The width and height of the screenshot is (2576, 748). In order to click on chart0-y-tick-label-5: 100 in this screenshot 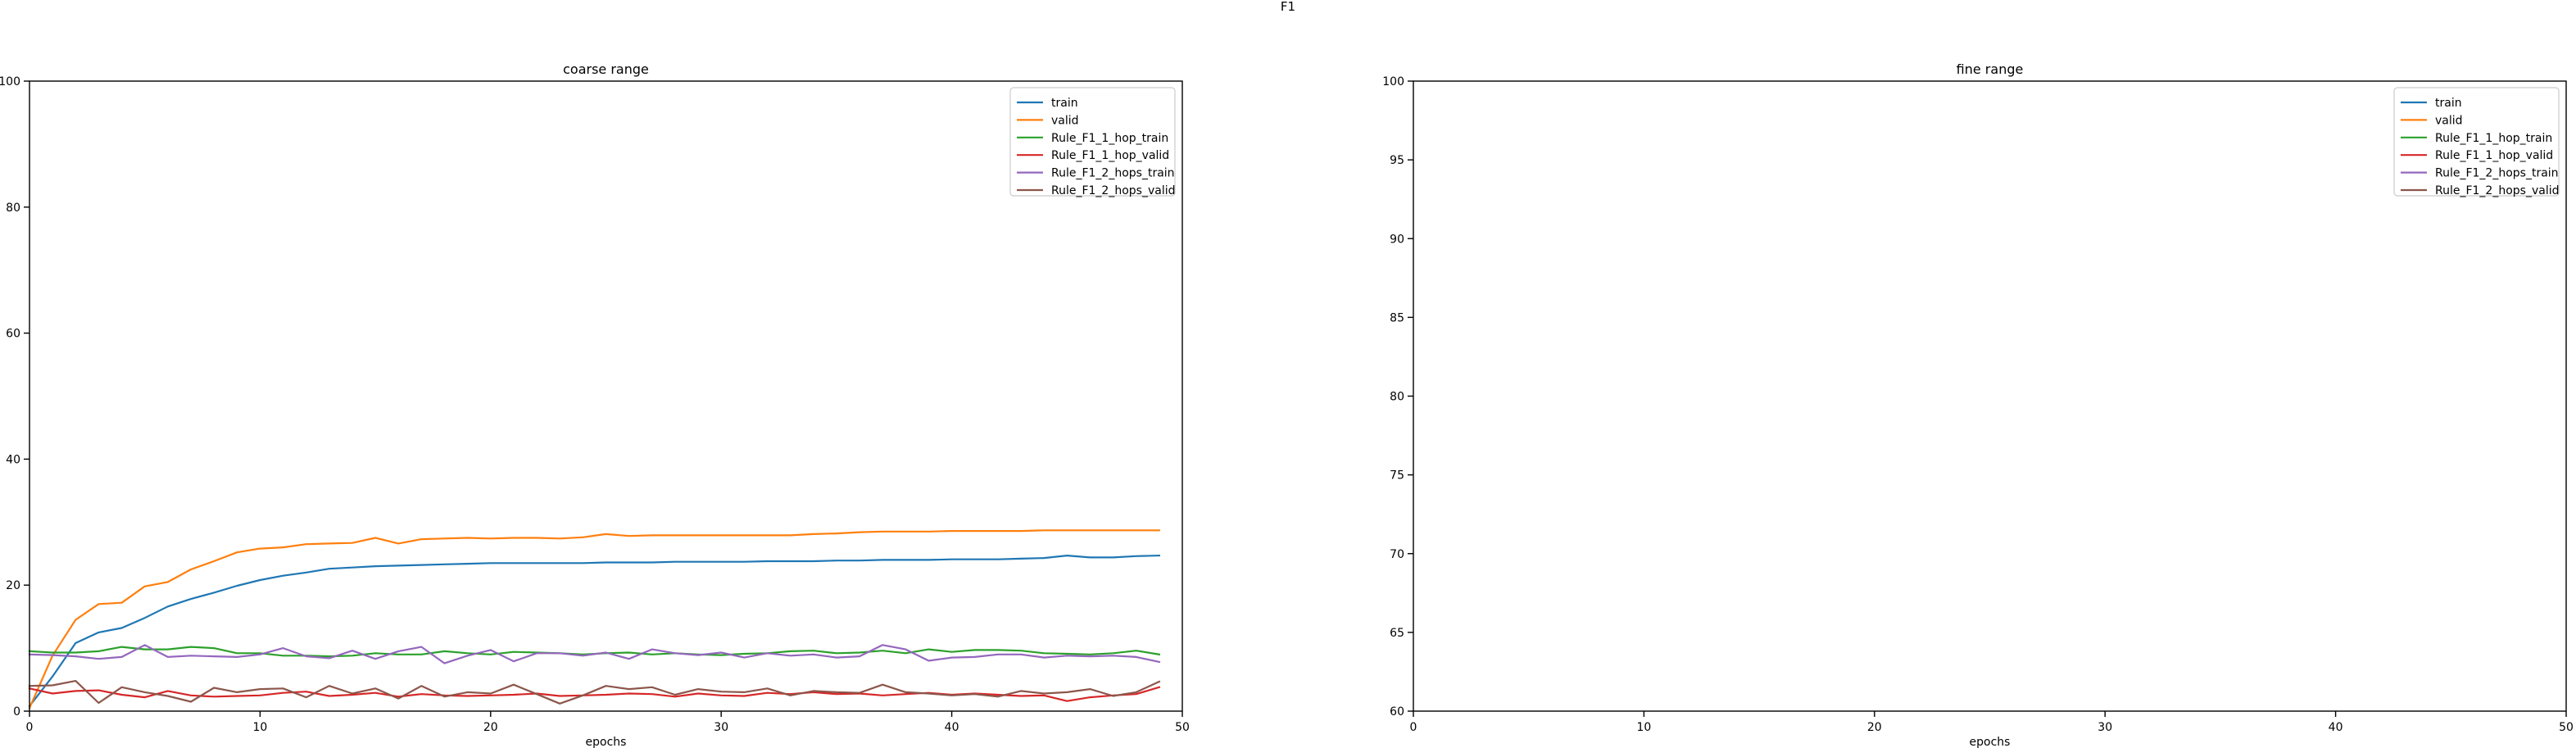, I will do `click(10, 81)`.